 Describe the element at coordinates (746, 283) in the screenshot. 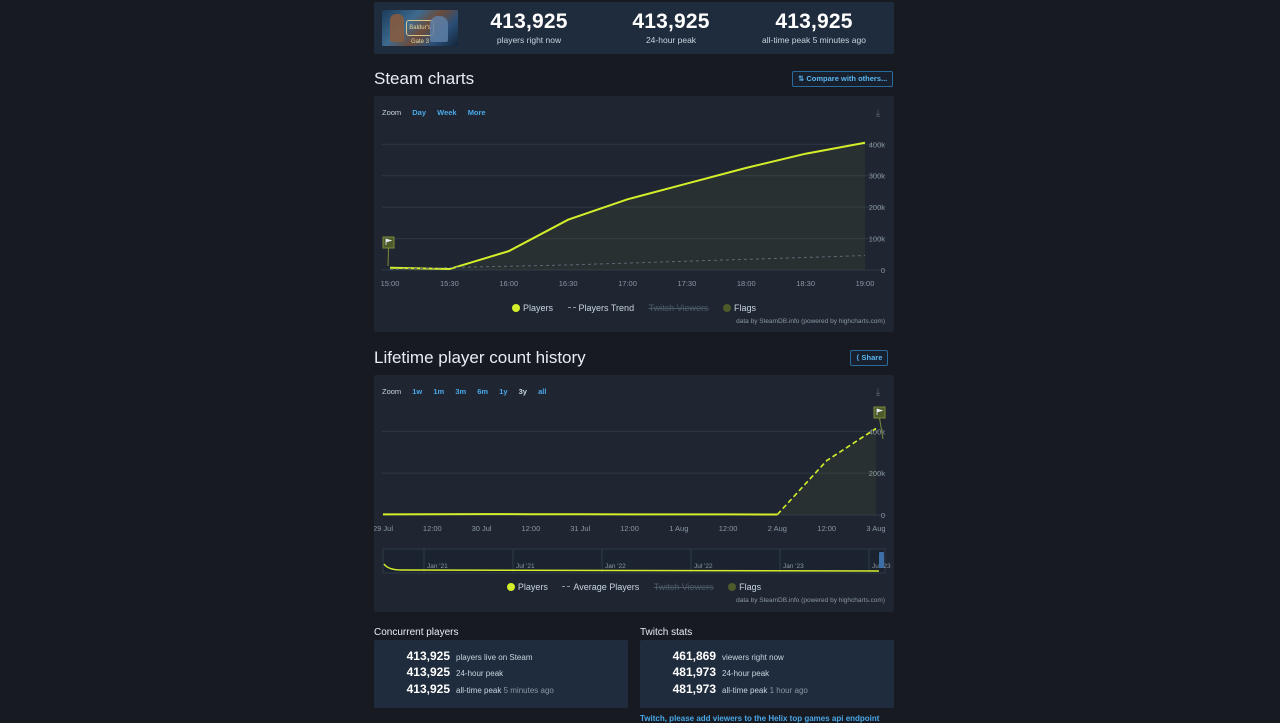

I see `x-tick-label: 18:00` at that location.